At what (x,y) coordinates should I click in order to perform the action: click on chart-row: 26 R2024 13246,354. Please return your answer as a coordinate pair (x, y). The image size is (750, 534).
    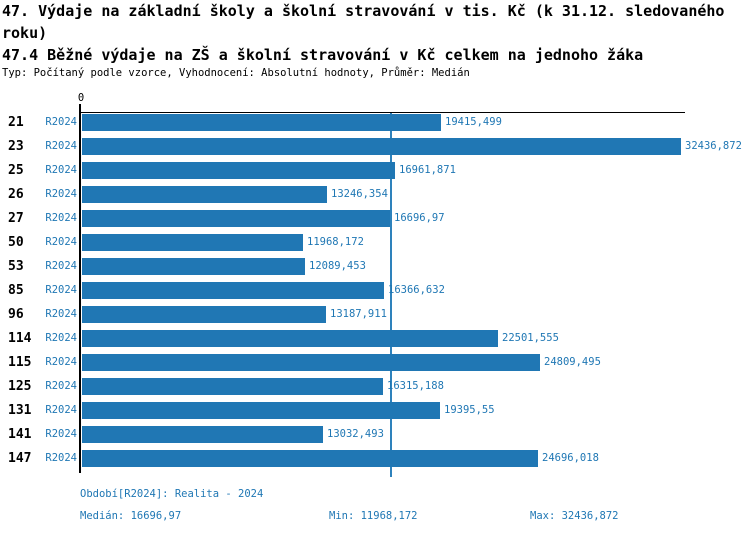
    Looking at the image, I should click on (375, 194).